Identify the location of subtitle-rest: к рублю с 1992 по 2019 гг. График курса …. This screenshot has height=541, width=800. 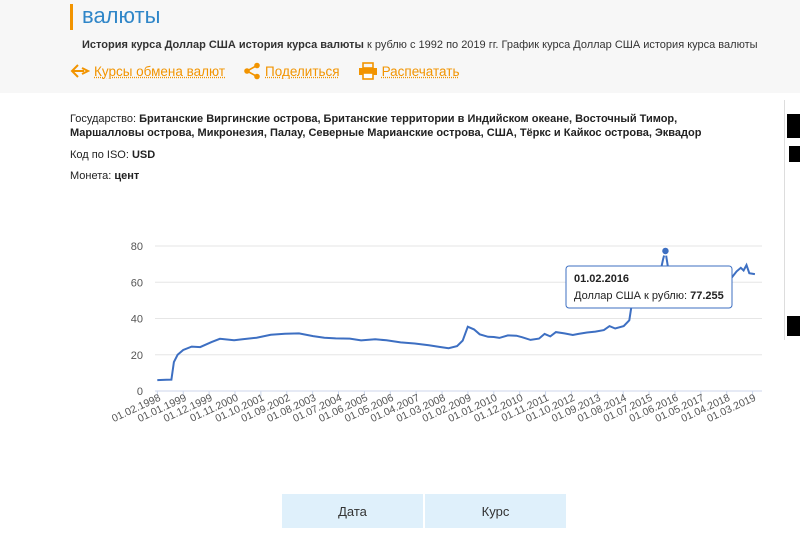
(560, 45).